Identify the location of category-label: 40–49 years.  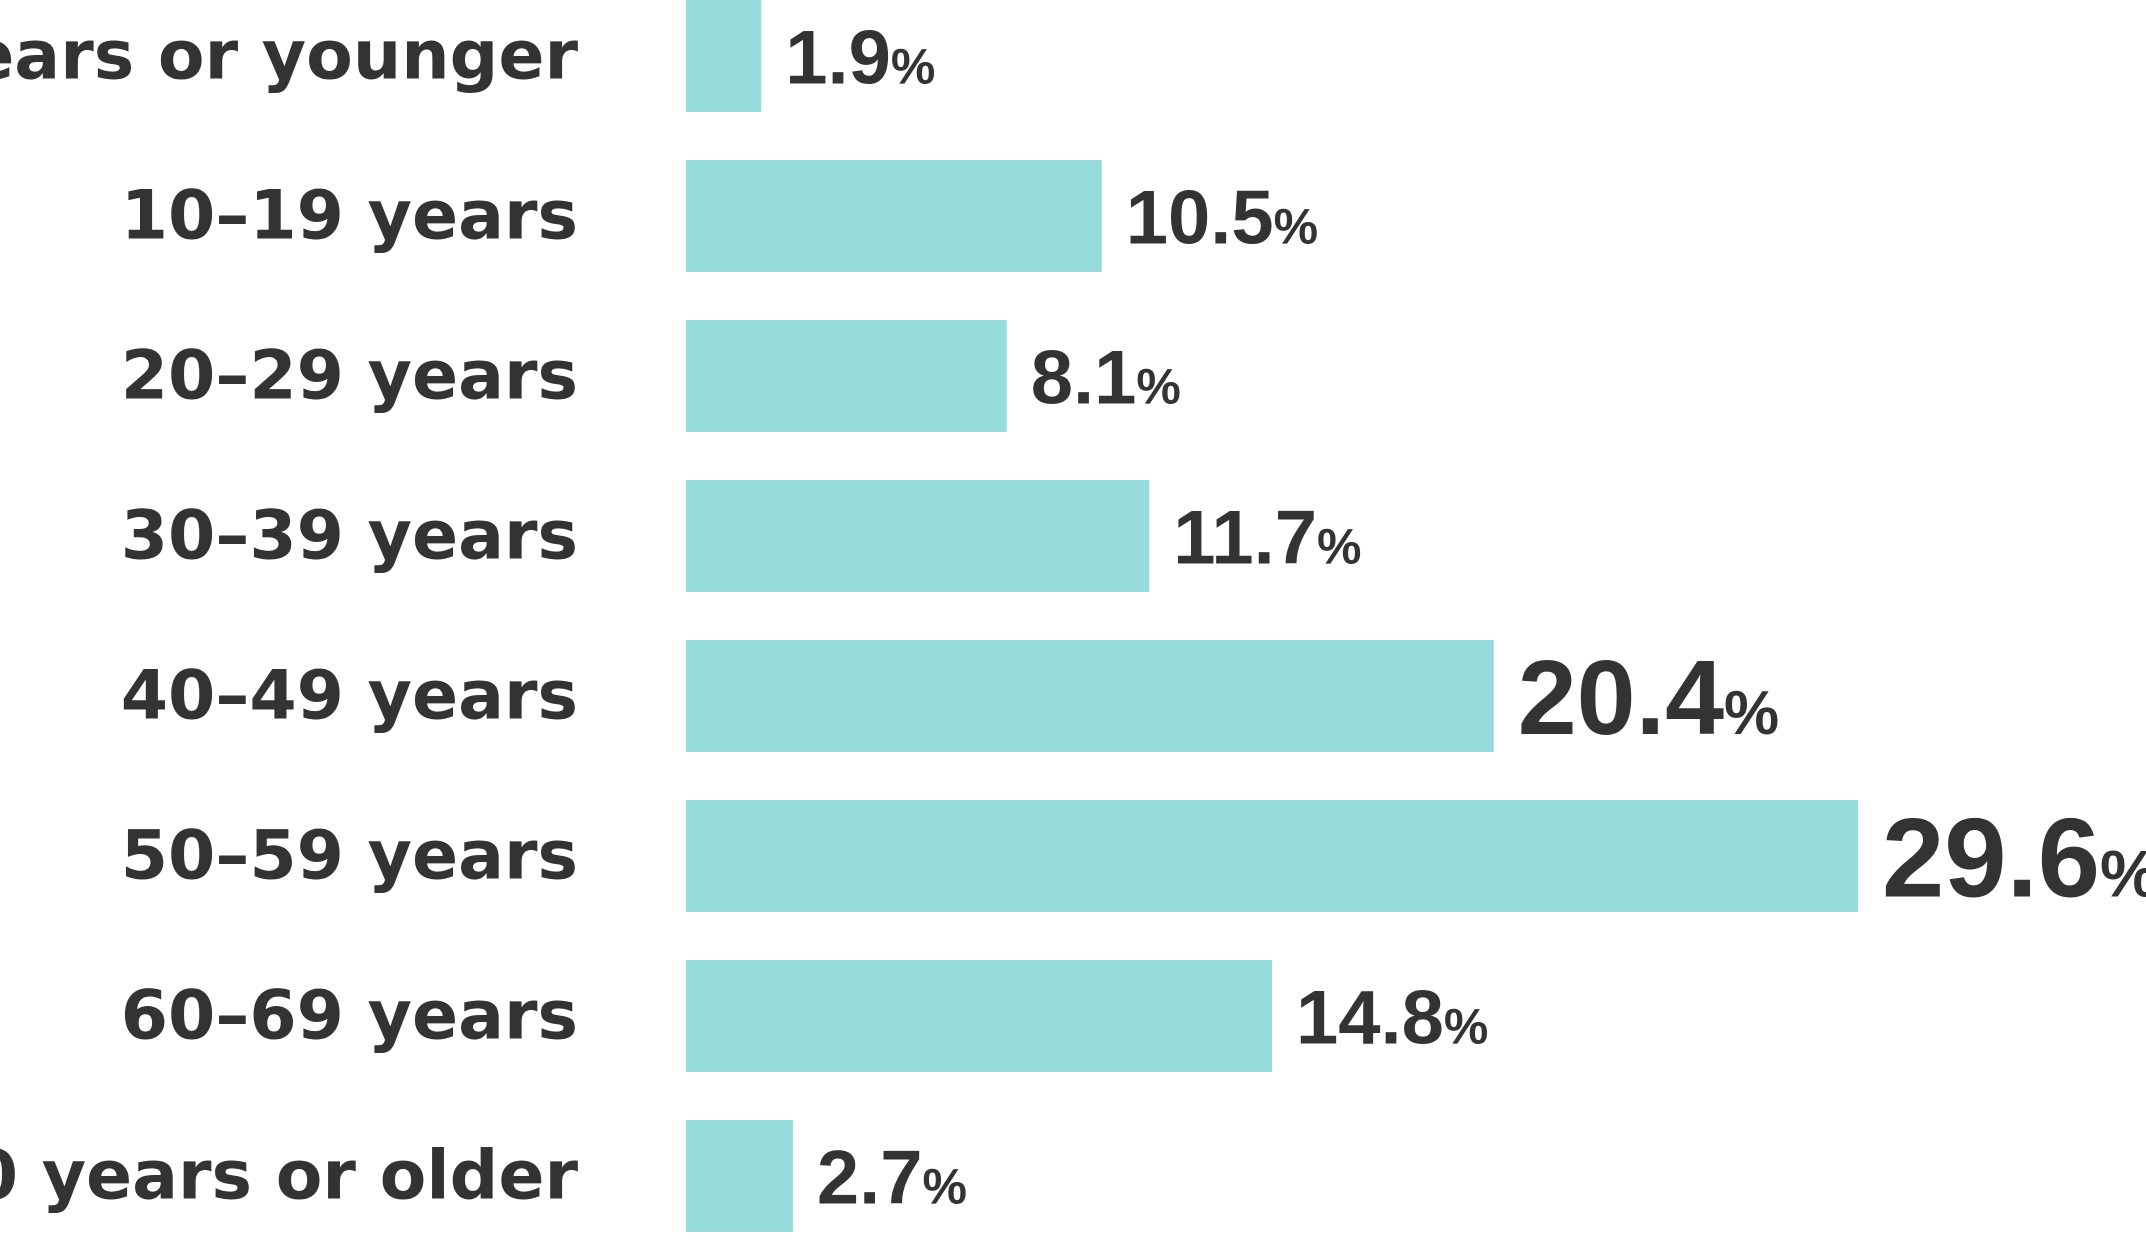
(349, 696).